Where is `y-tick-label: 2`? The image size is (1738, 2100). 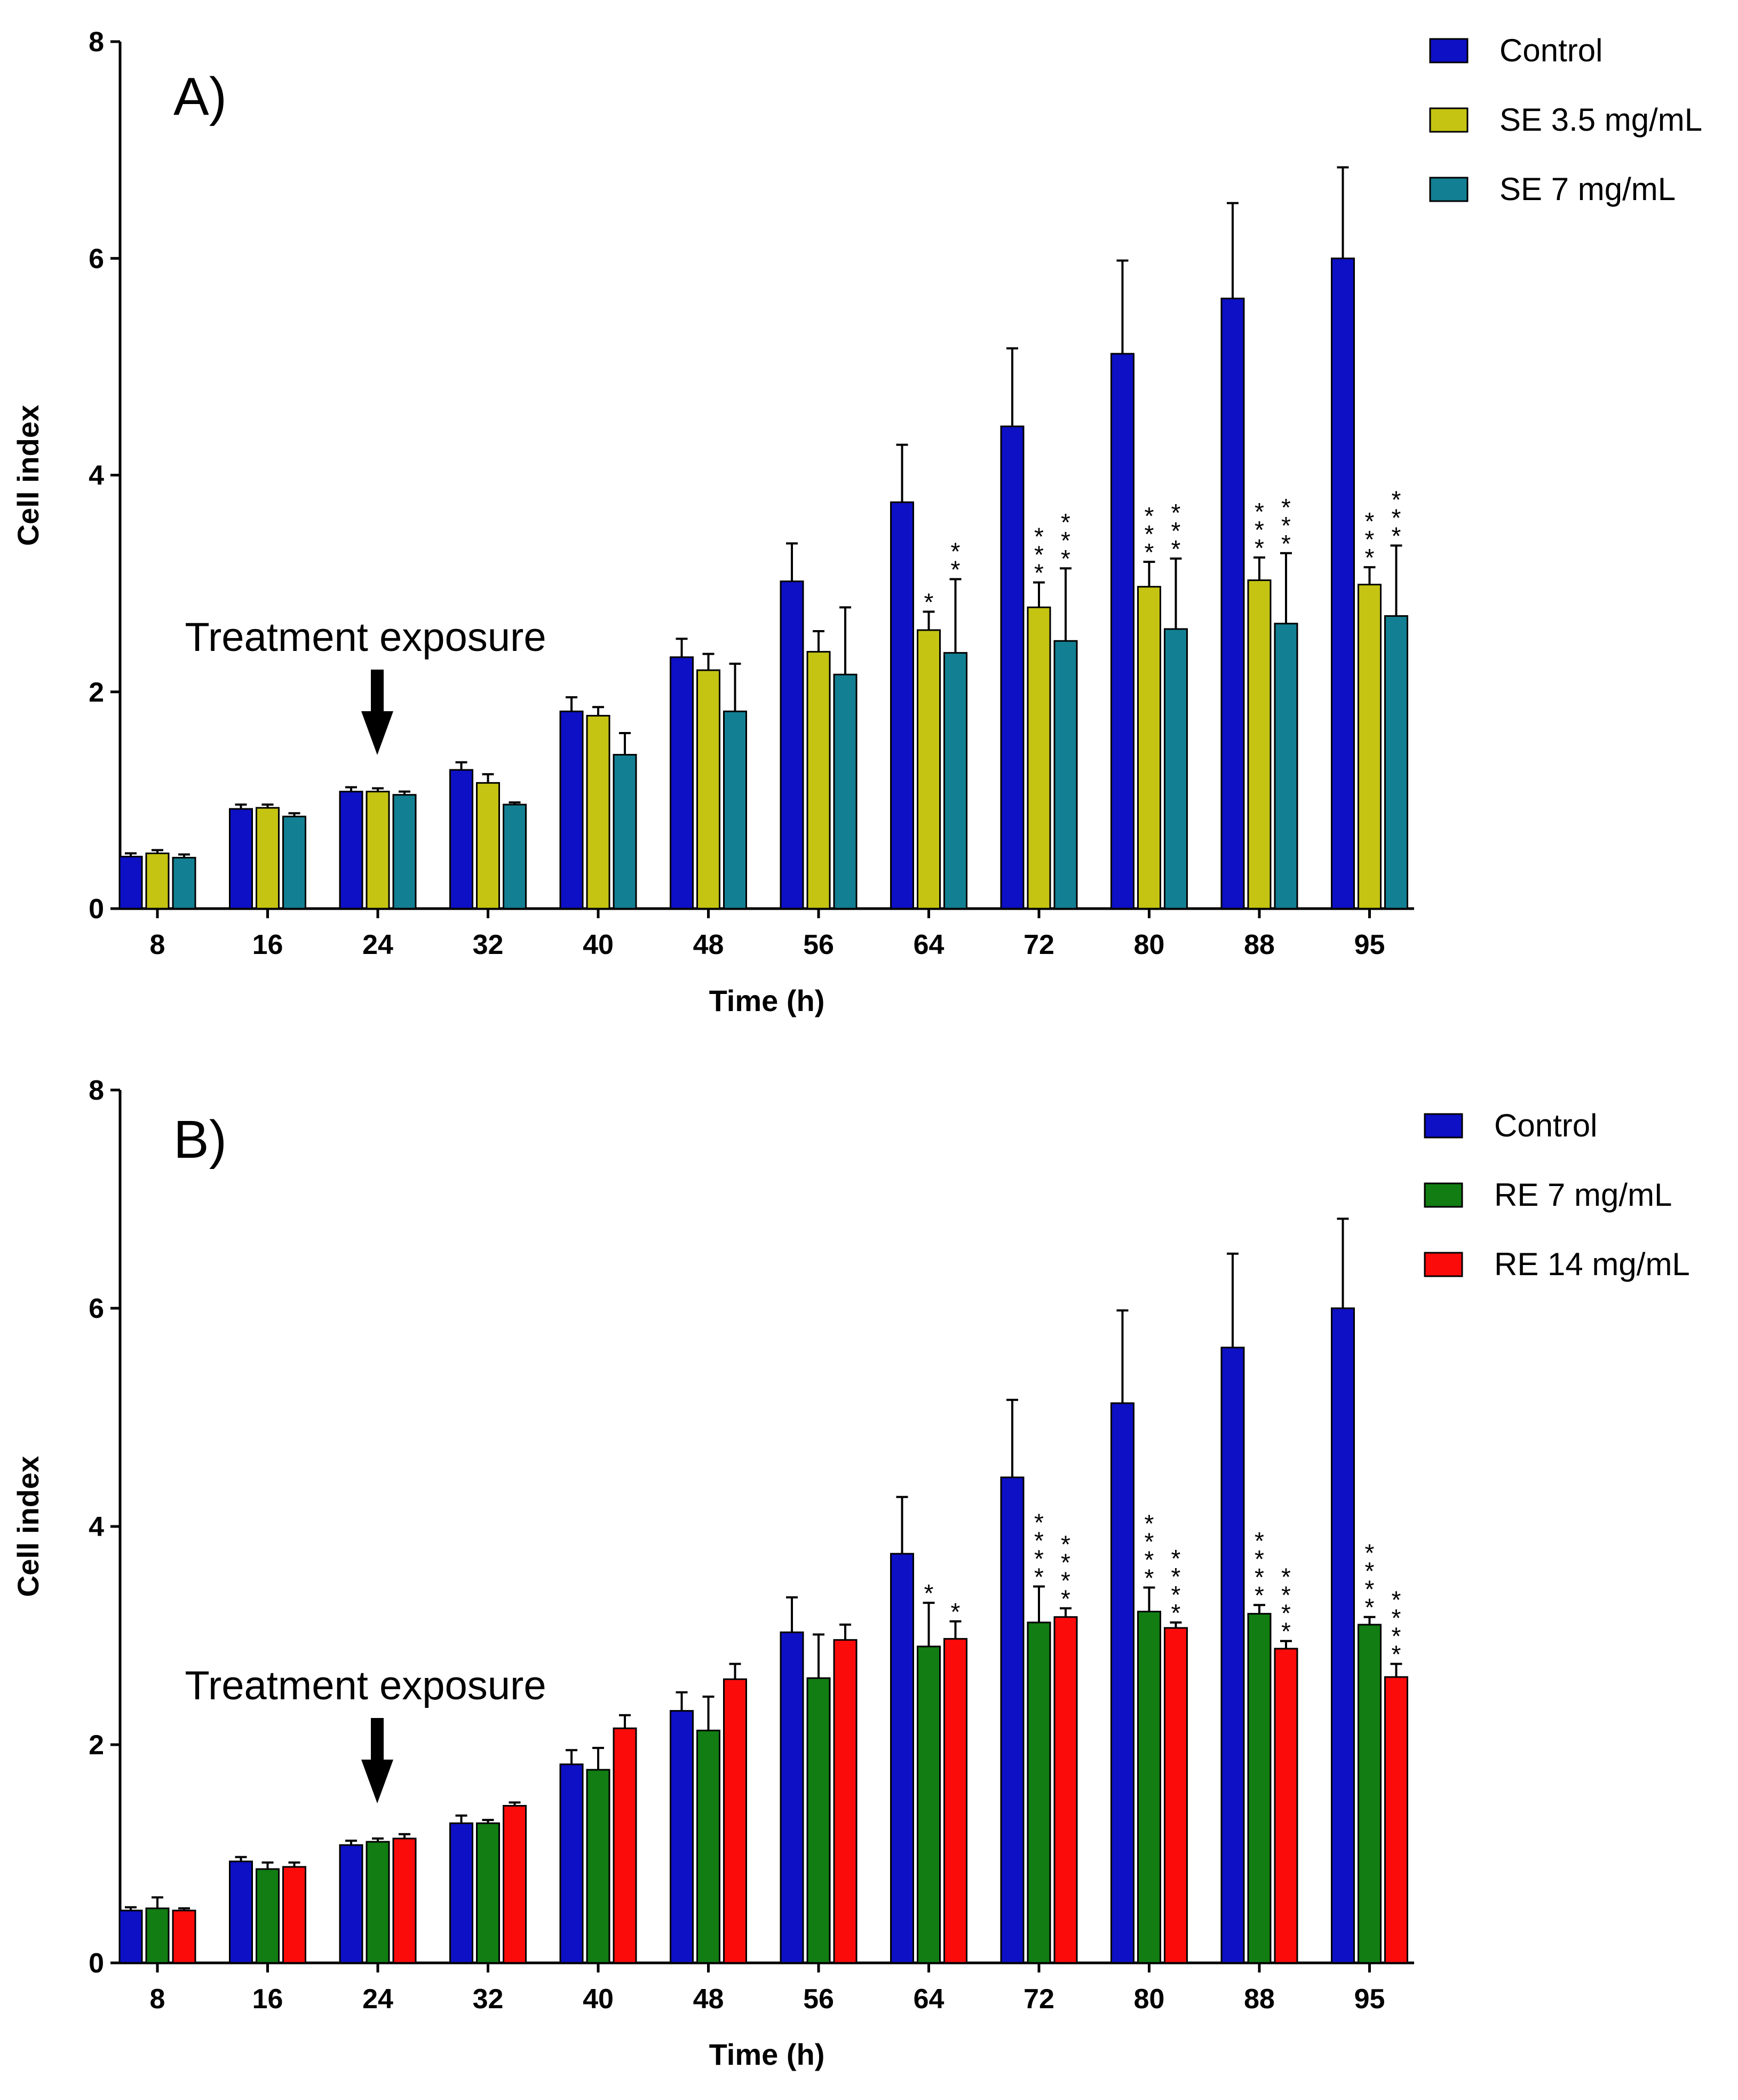
y-tick-label: 2 is located at coordinates (96, 692).